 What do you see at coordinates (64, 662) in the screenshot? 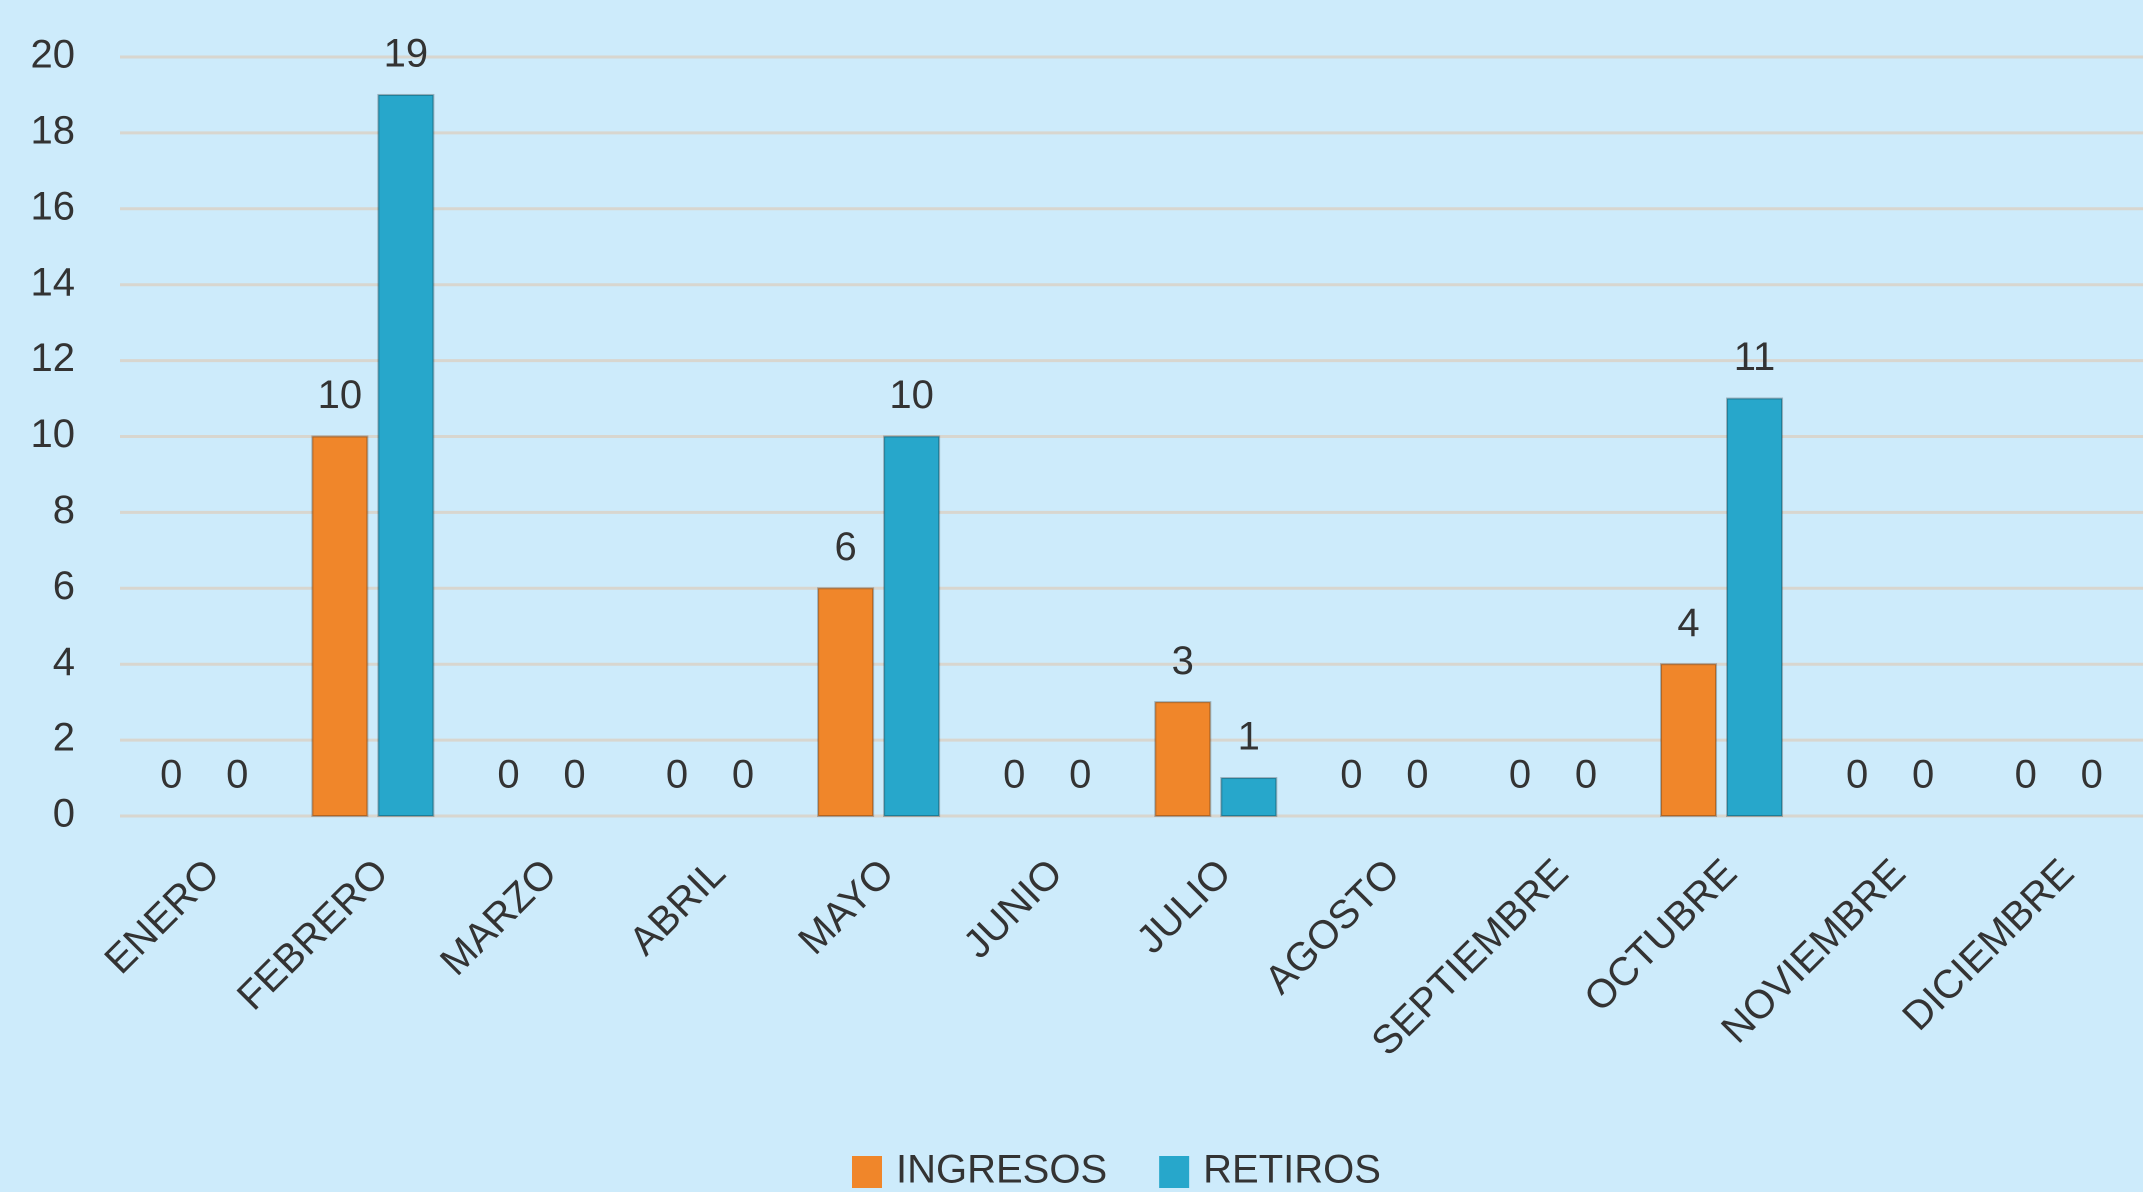
I see `y-tick-label: 4` at bounding box center [64, 662].